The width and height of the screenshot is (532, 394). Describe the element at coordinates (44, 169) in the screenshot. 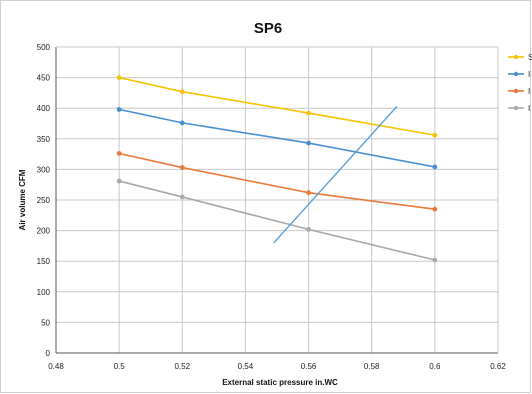

I see `y-tick-label: 300` at that location.